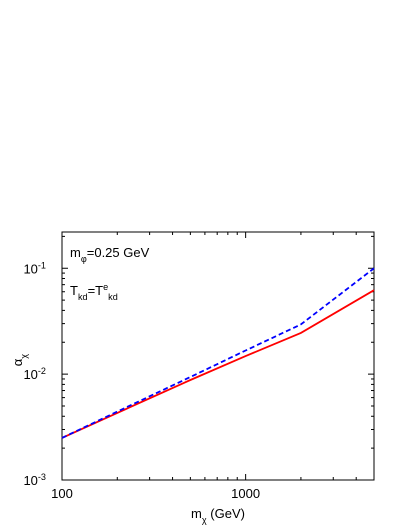 The height and width of the screenshot is (527, 407). I want to click on y-tick-label: 10⁻¹, so click(34, 268).